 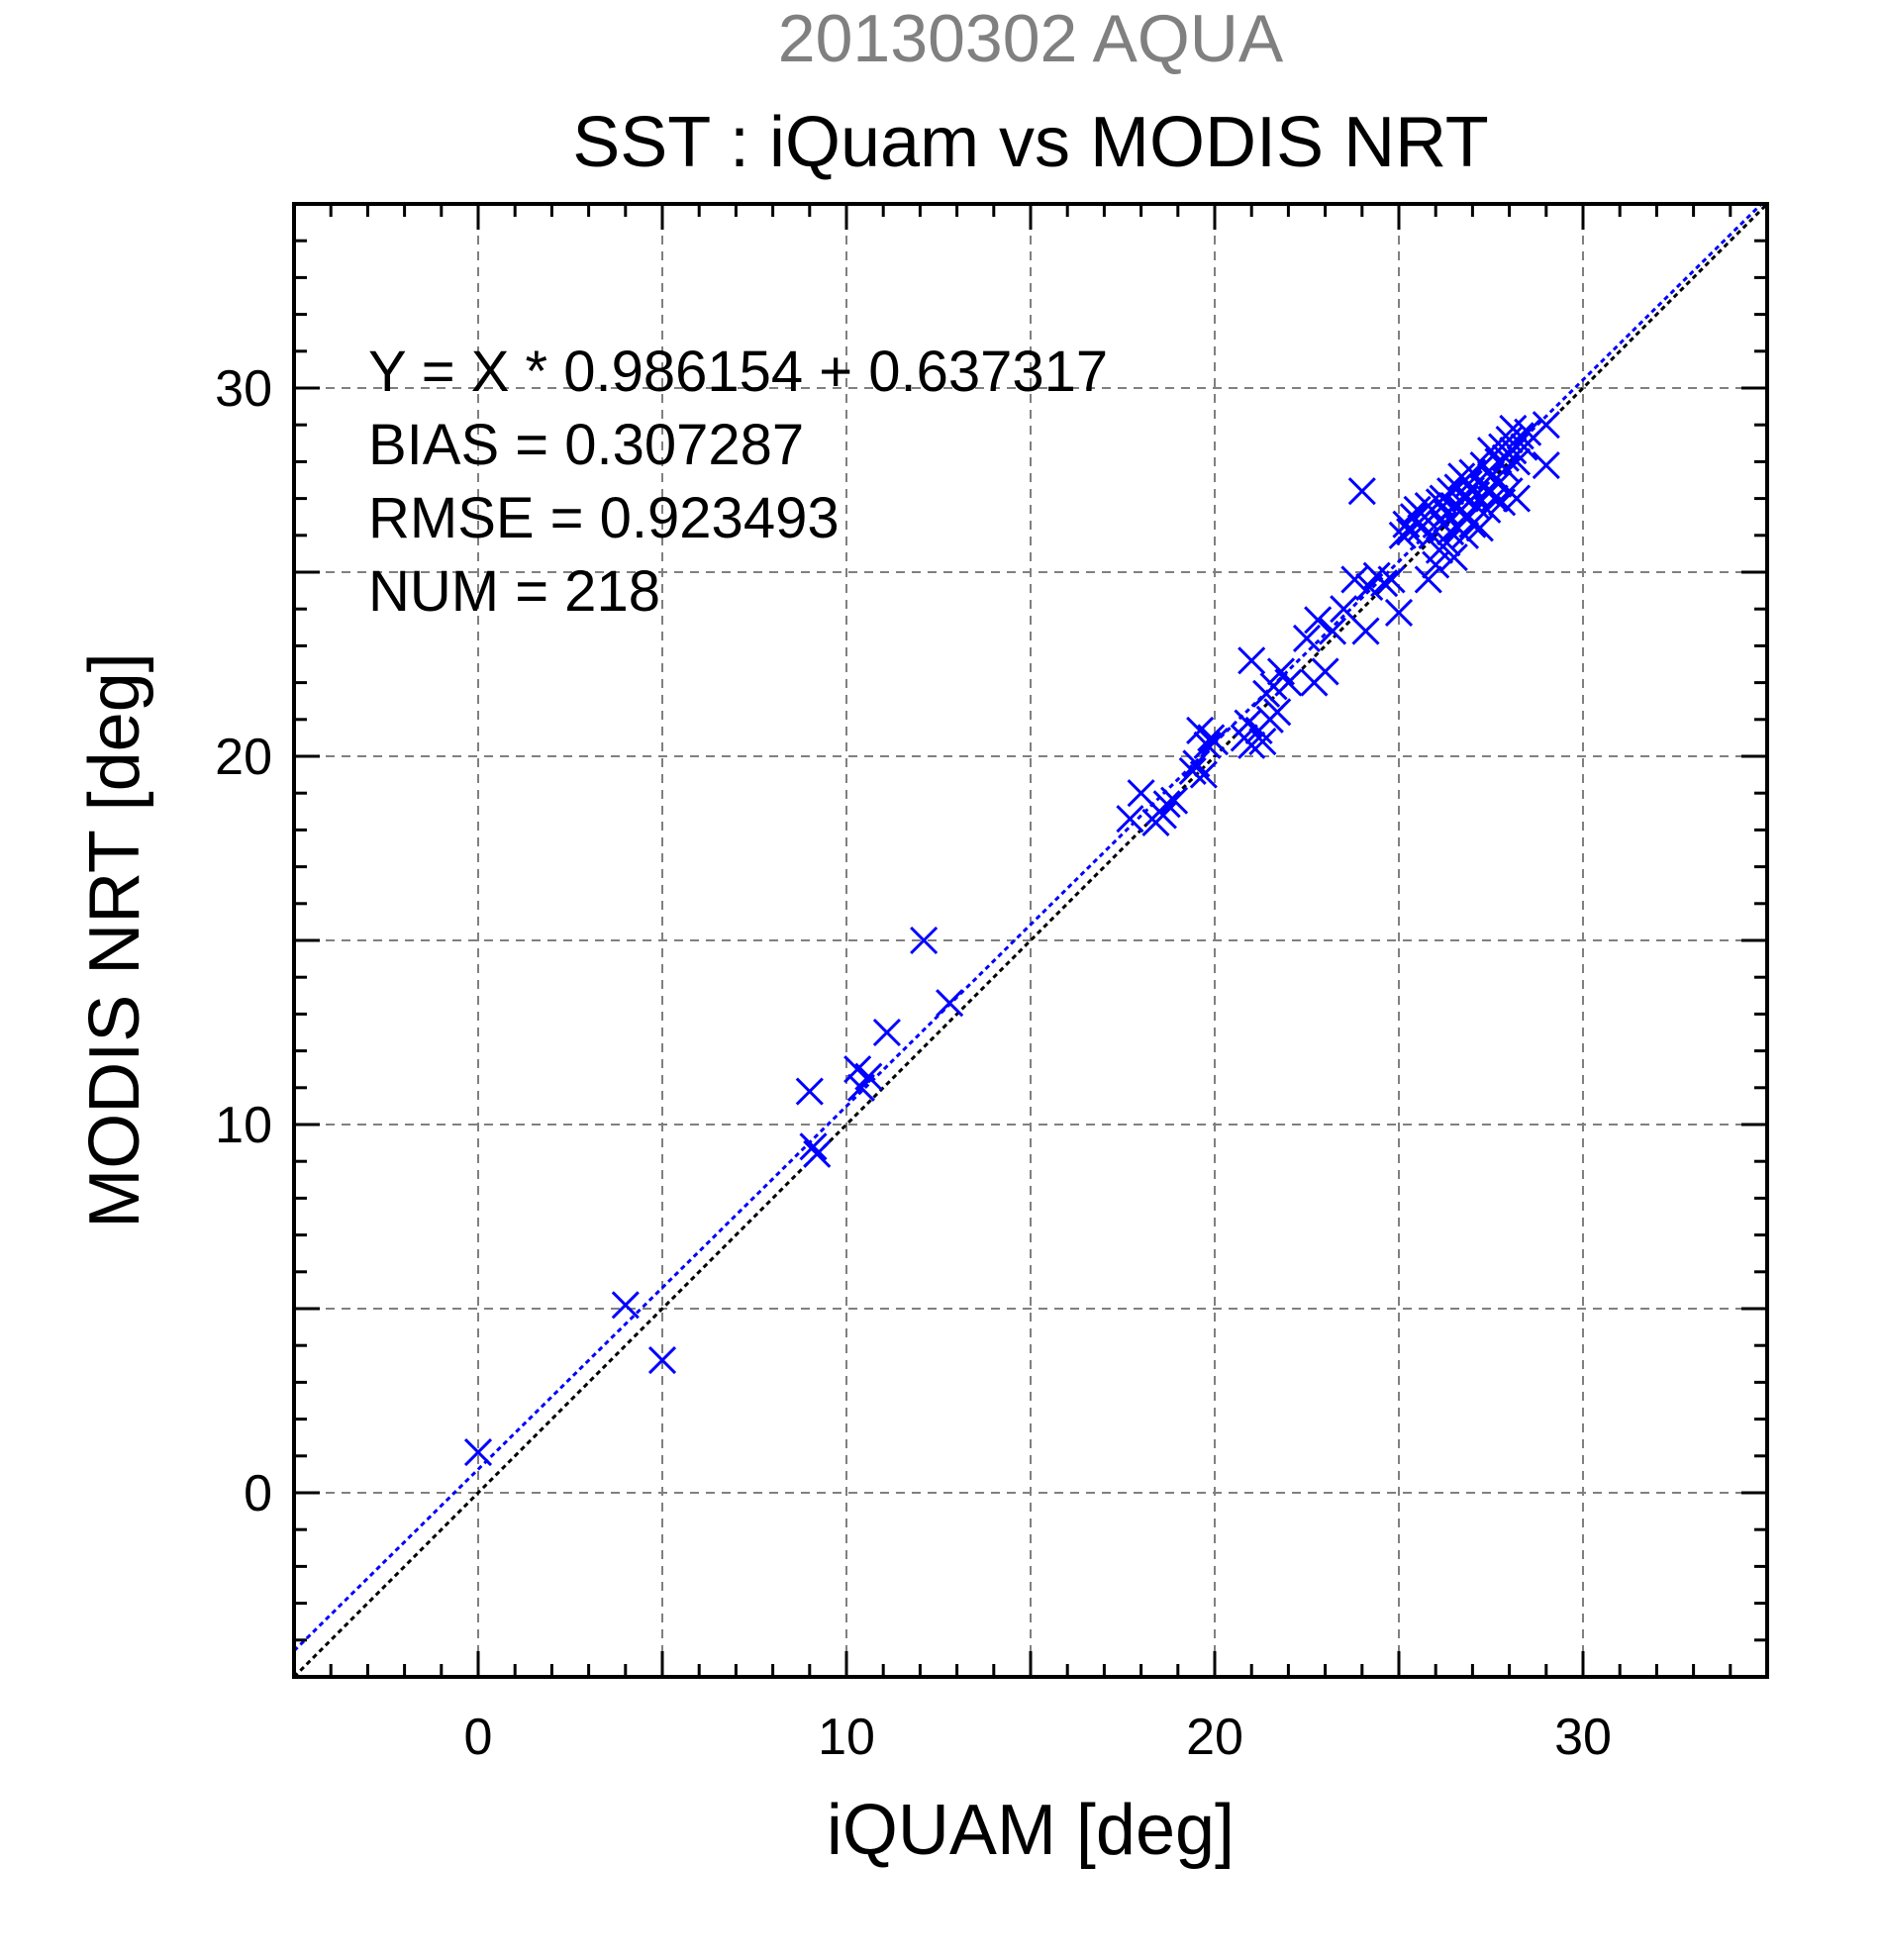 I want to click on y-tick-label: 10, so click(x=244, y=1125).